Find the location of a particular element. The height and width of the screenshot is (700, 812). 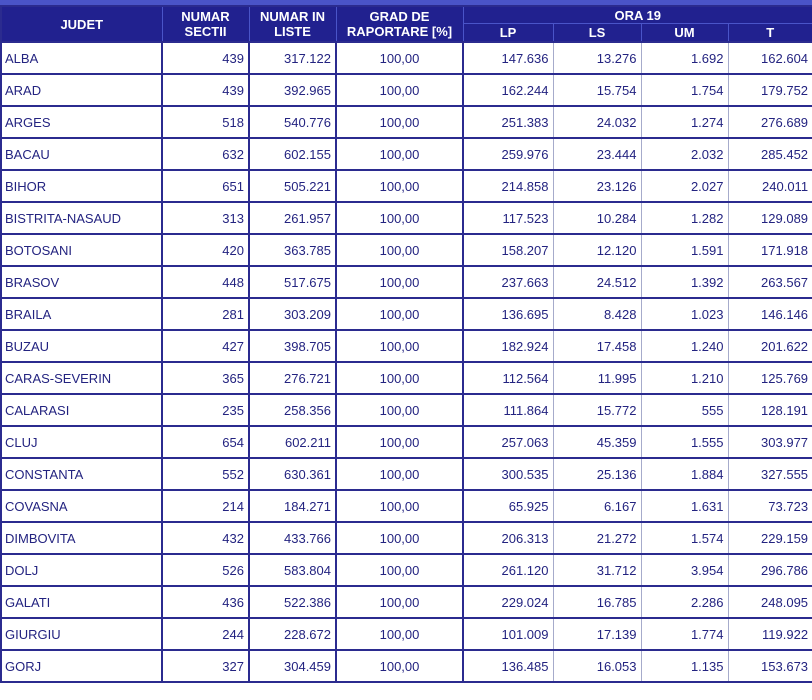

cell-sectii: 281 is located at coordinates (206, 314).